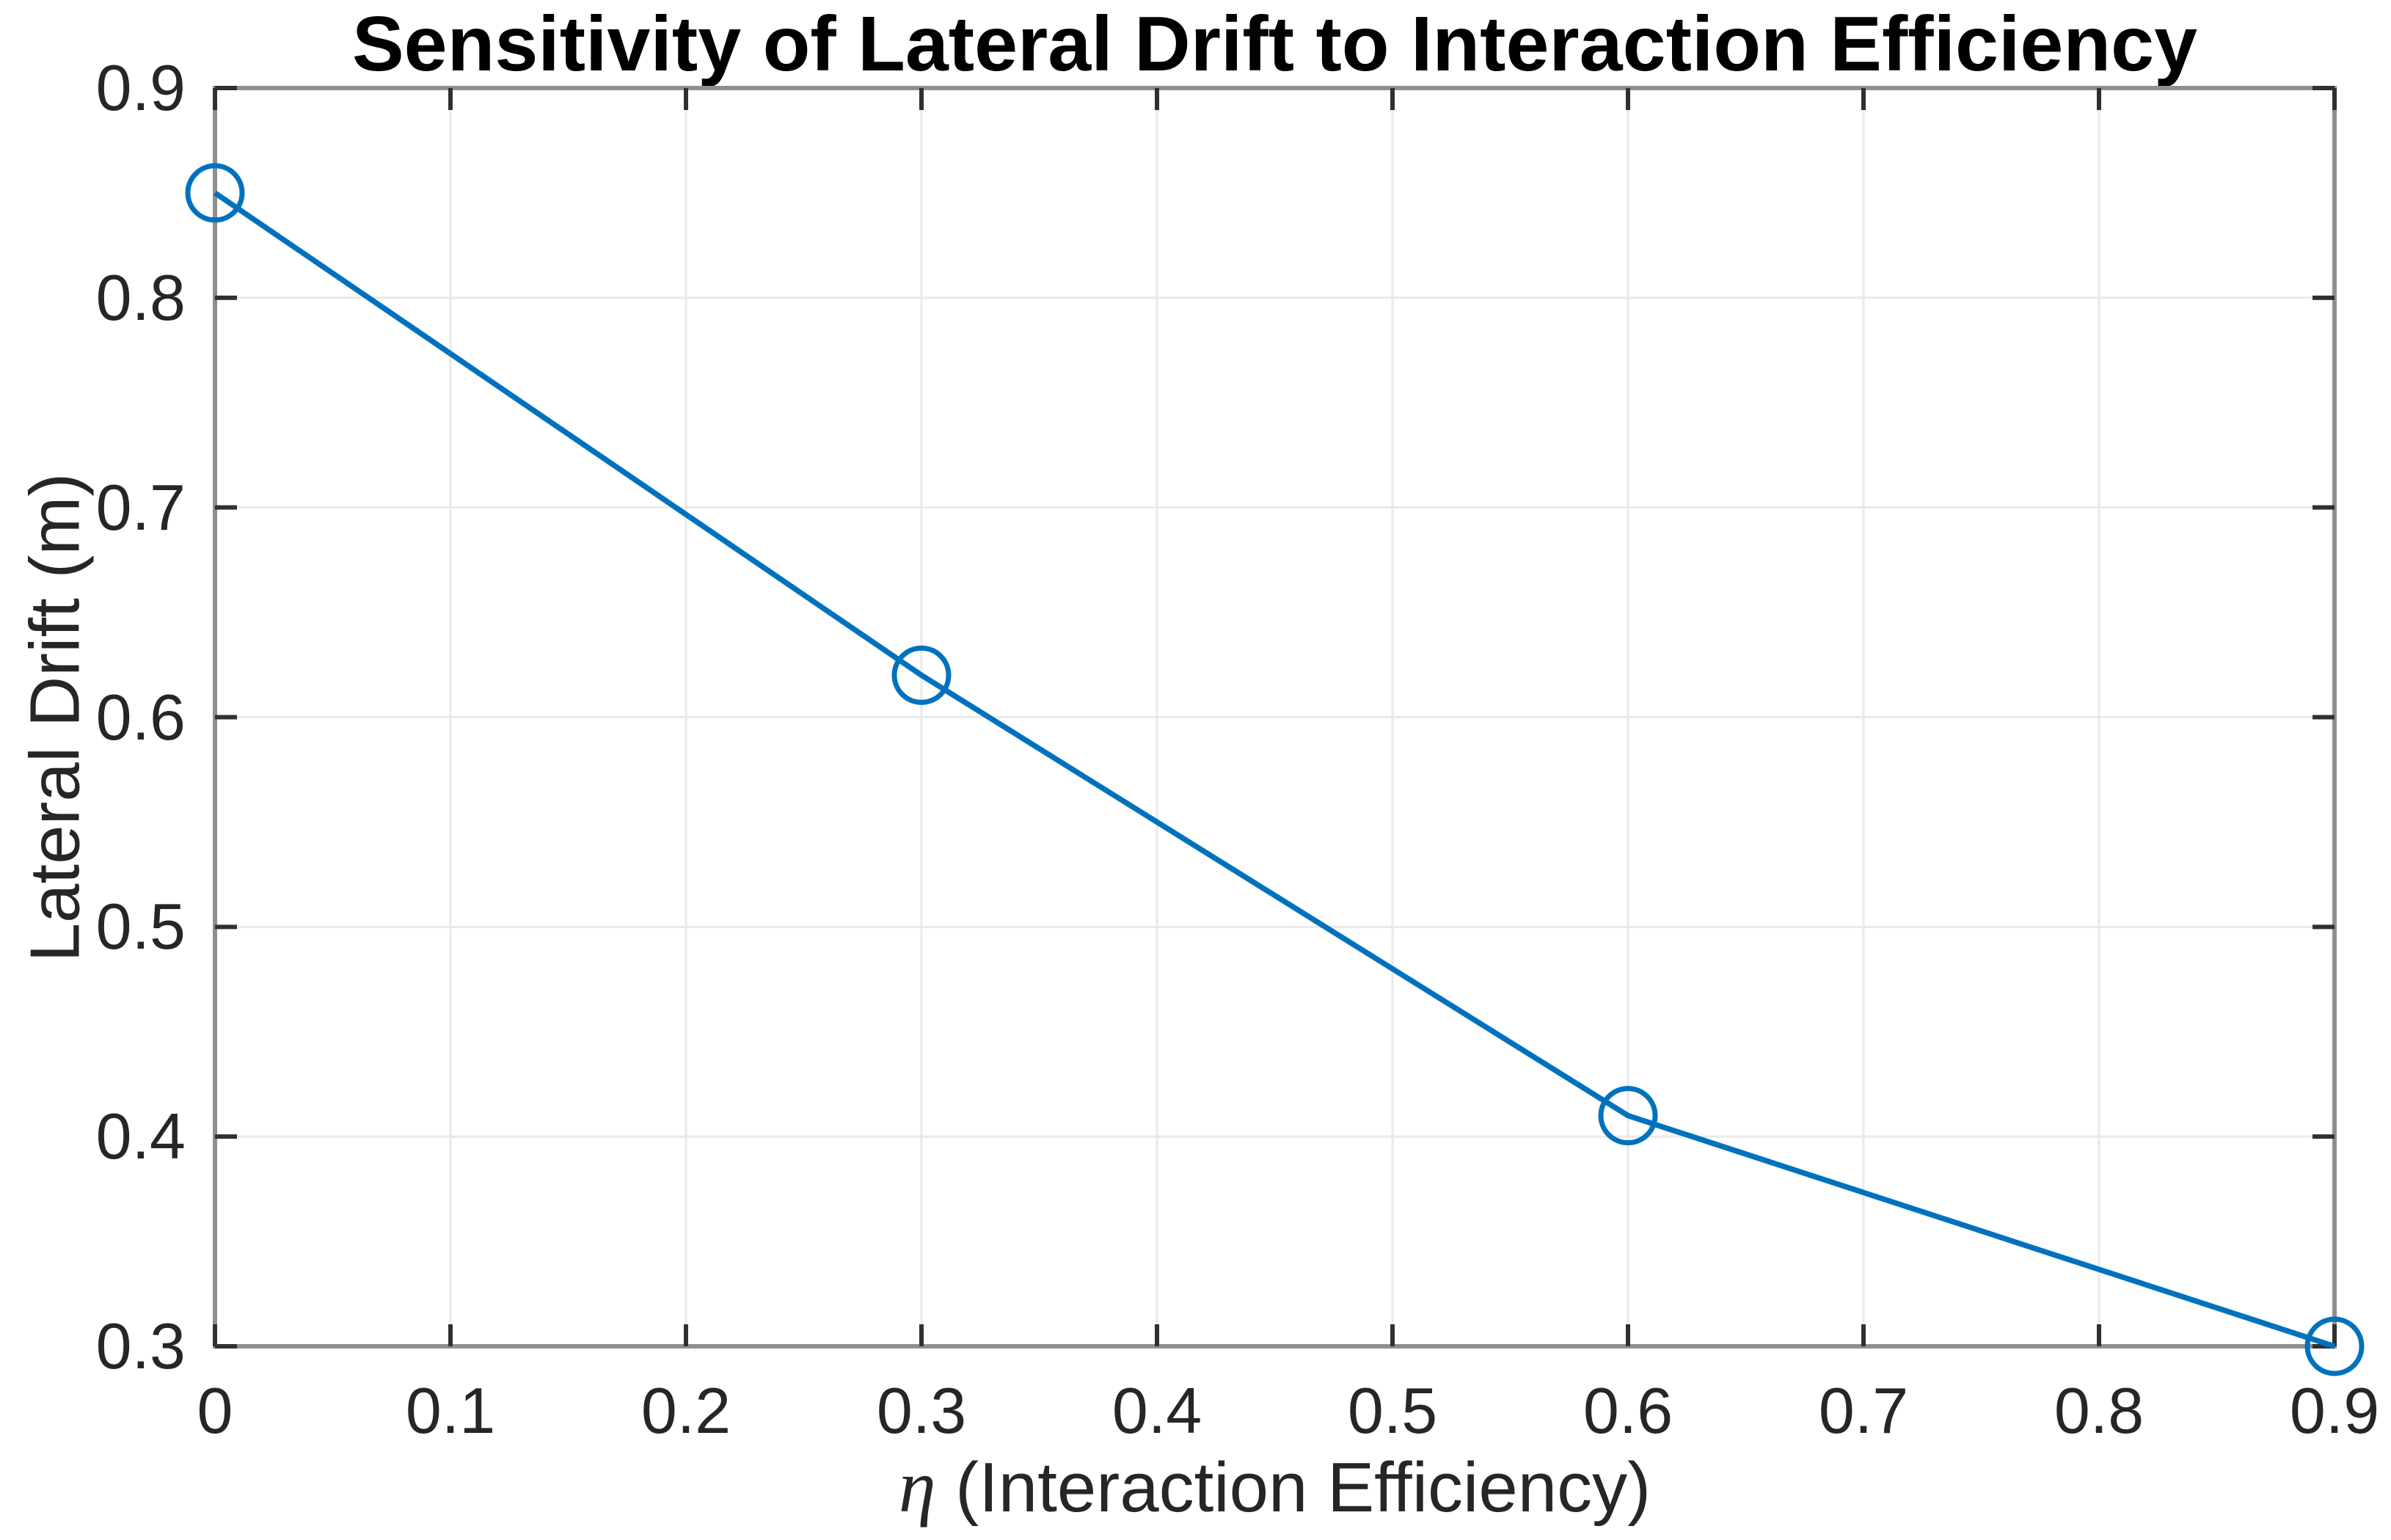 The height and width of the screenshot is (1540, 2391). I want to click on y-tick-label: 0.9, so click(140, 87).